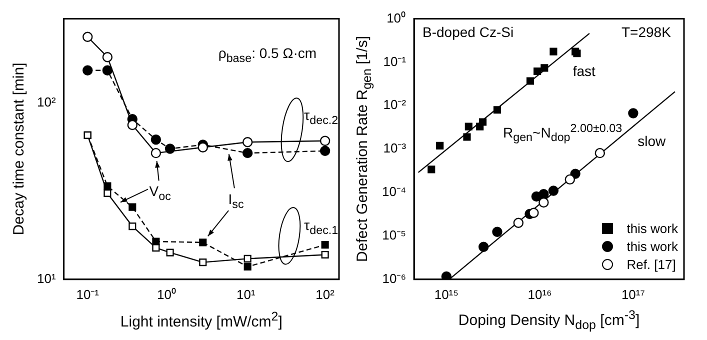  I want to click on x-tick-label: 10¹⁷, so click(633, 294).